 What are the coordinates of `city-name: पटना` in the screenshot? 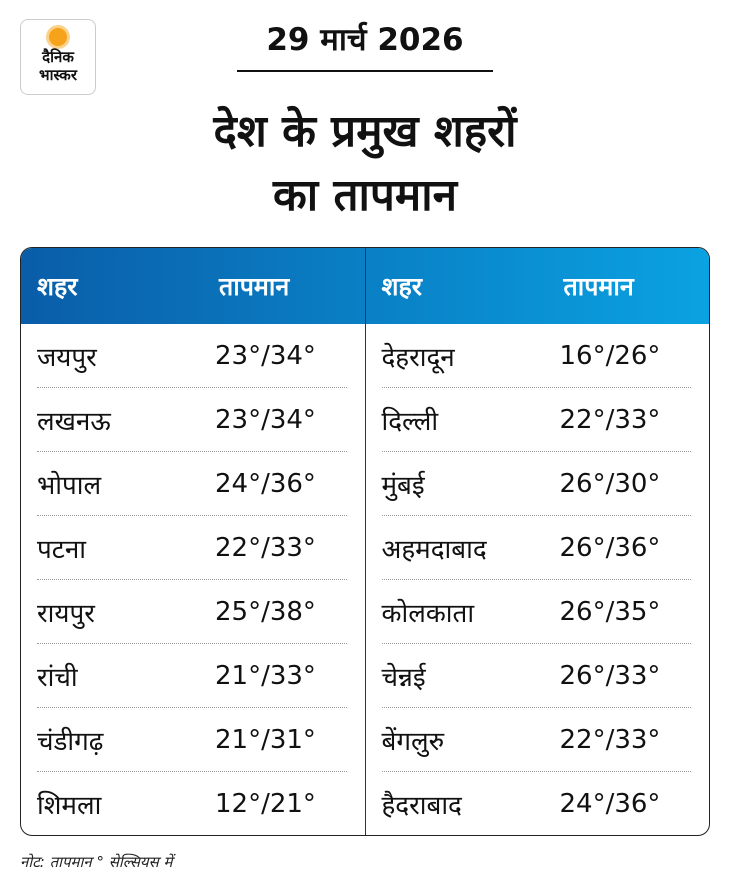 It's located at (62, 549).